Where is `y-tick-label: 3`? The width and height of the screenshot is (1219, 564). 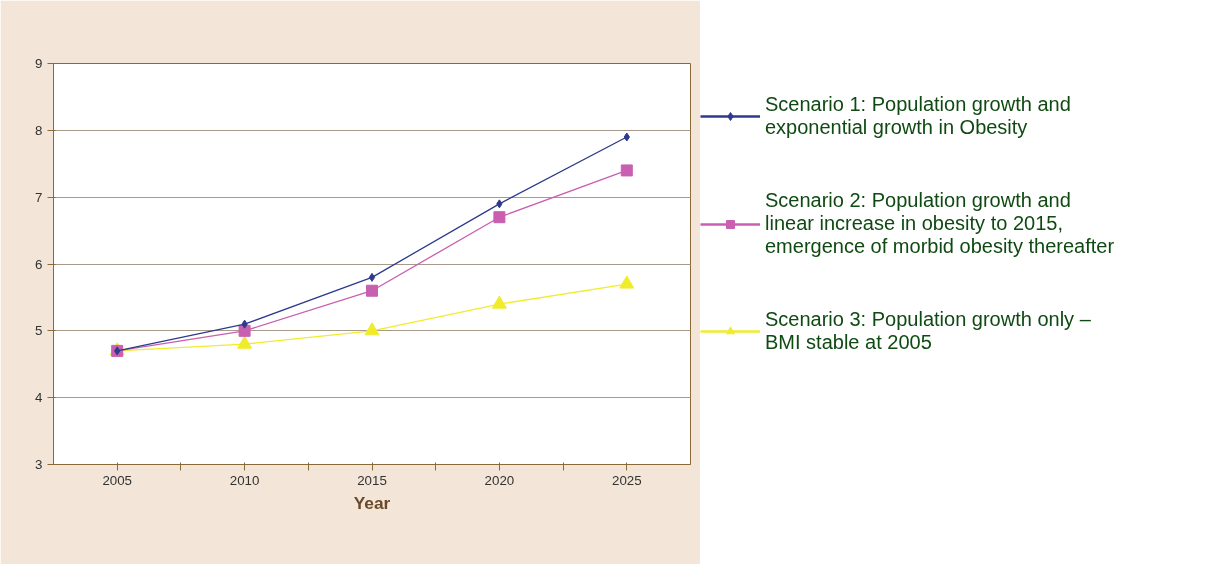 y-tick-label: 3 is located at coordinates (39, 464).